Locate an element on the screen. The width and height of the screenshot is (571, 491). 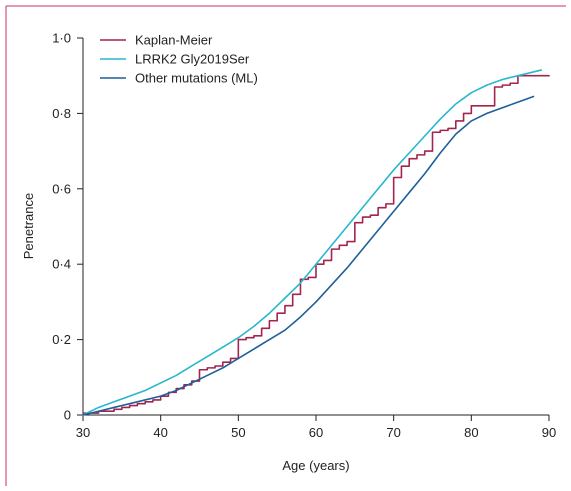
y-tick-label: 0·8 is located at coordinates (61, 113).